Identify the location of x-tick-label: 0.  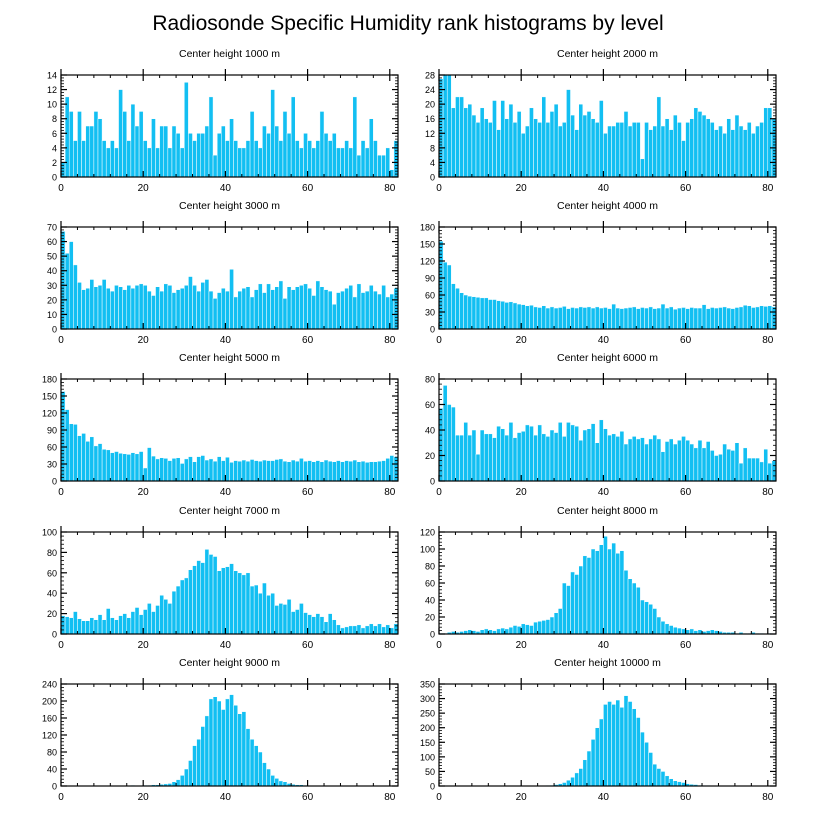
(439, 645).